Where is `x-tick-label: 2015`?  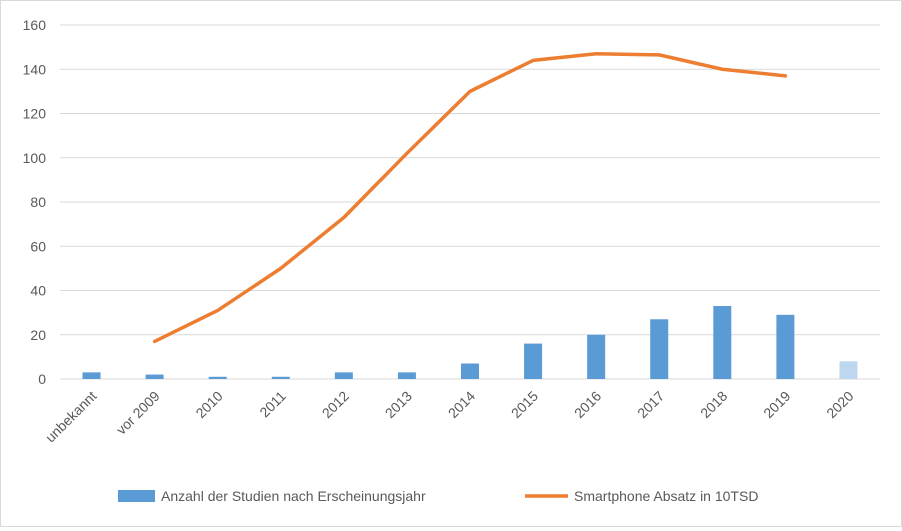
x-tick-label: 2015 is located at coordinates (524, 404).